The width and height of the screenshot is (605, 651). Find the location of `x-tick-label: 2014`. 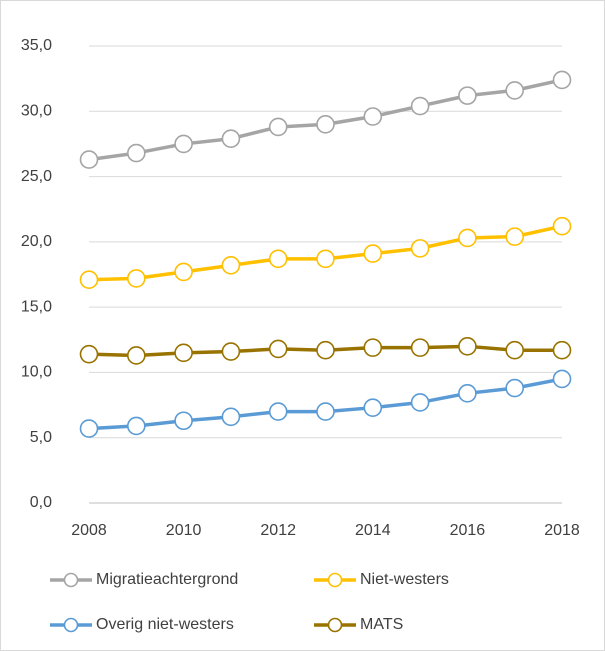

x-tick-label: 2014 is located at coordinates (373, 530).